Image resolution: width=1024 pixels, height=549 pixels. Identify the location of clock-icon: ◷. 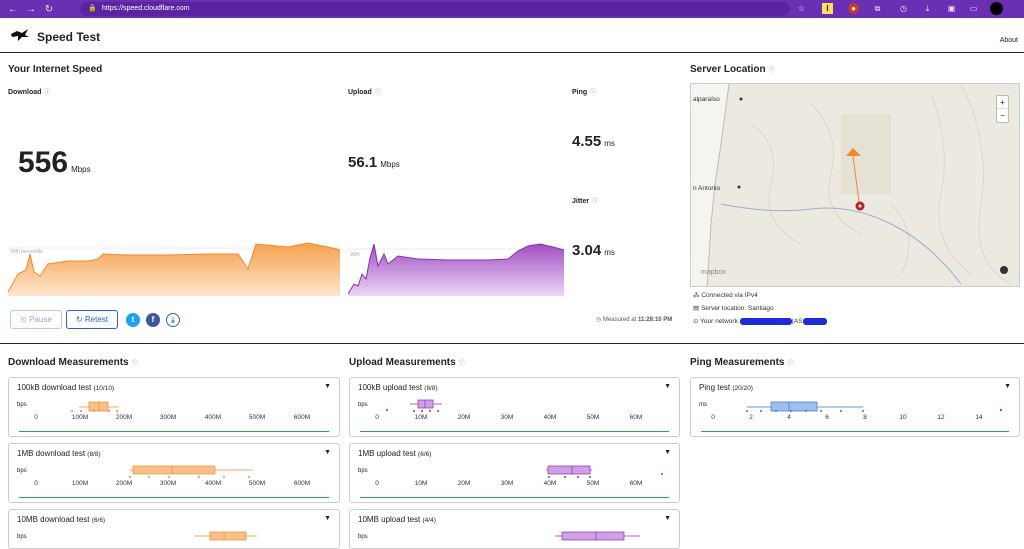
(599, 320).